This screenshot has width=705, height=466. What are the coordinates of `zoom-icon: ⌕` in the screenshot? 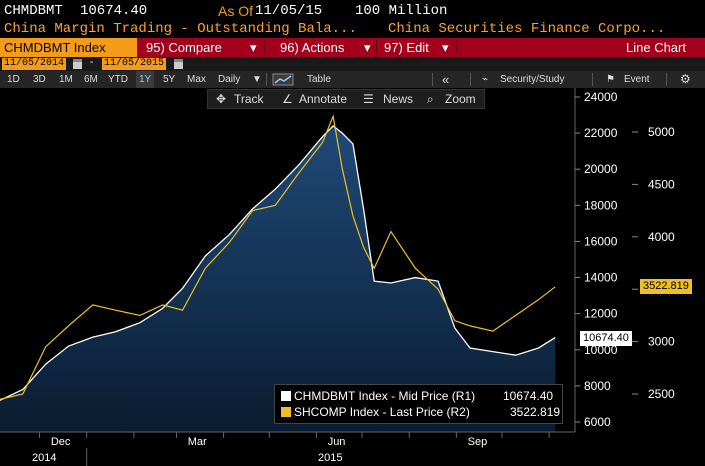 It's located at (430, 99).